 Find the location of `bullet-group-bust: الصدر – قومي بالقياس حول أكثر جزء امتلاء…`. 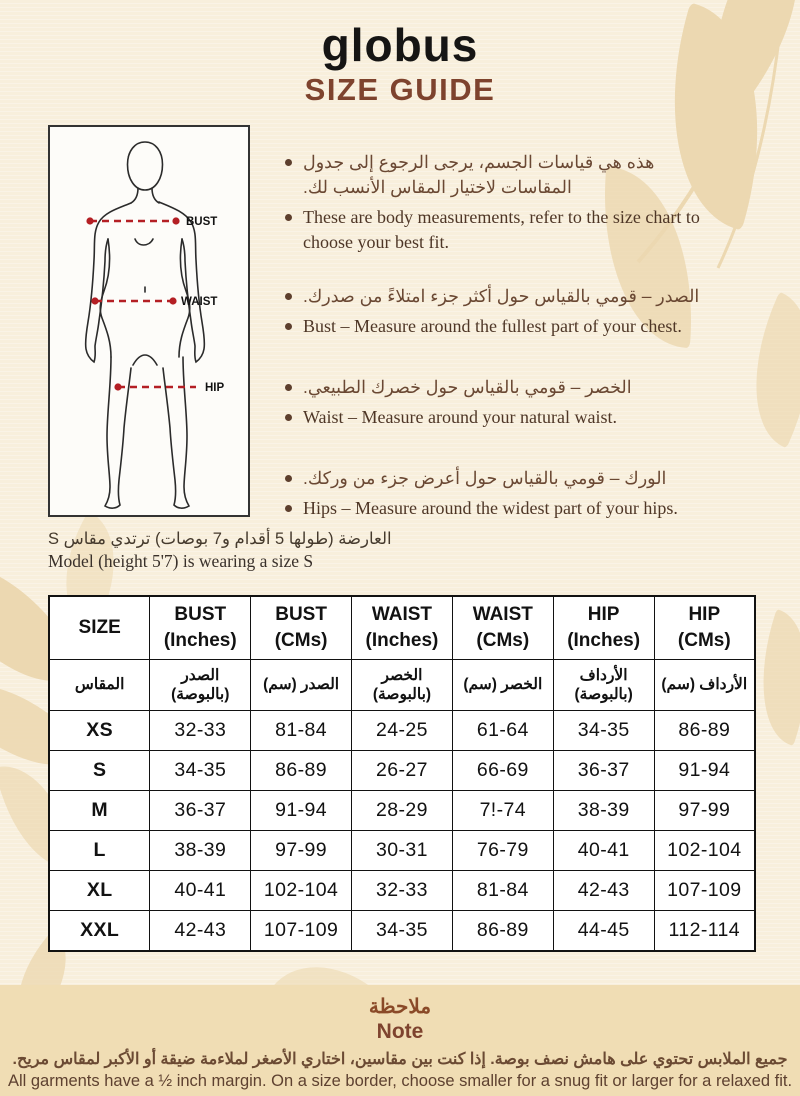

bullet-group-bust: الصدر – قومي بالقياس حول أكثر جزء امتلاء… is located at coordinates (504, 311).